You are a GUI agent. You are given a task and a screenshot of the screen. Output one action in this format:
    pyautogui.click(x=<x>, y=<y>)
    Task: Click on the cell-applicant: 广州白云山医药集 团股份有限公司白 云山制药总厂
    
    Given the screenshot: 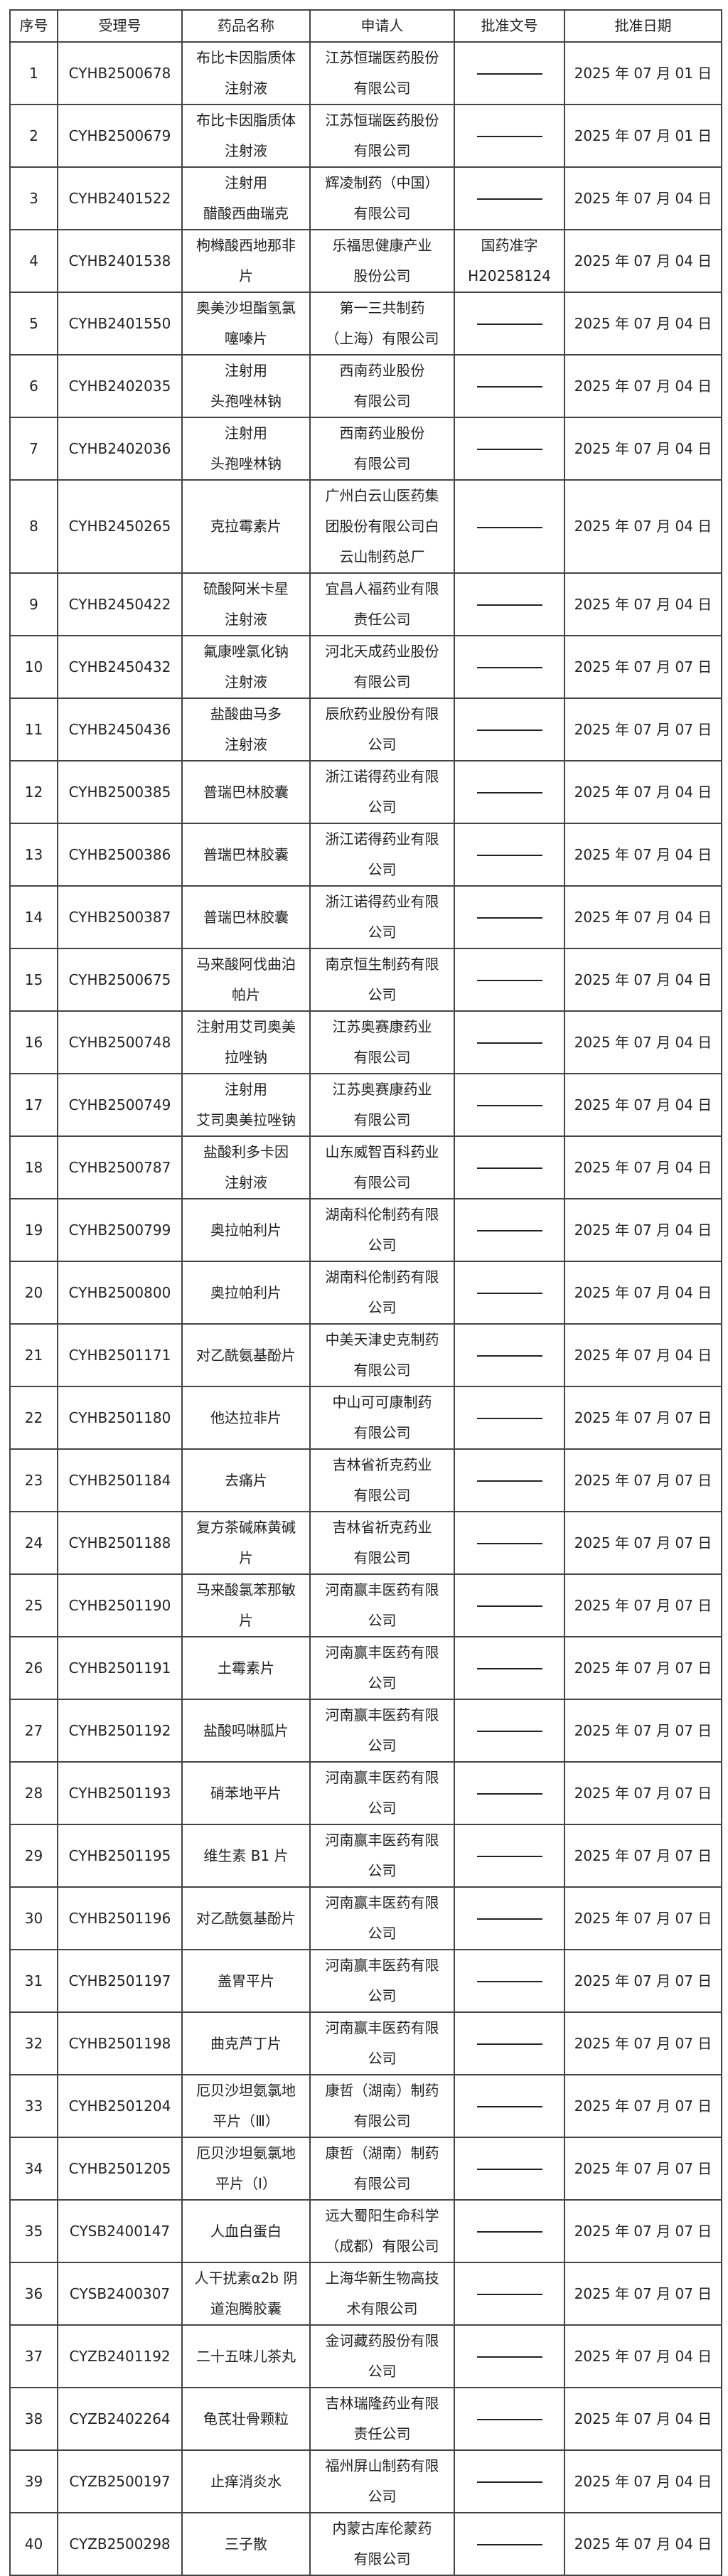 What is the action you would take?
    pyautogui.click(x=382, y=526)
    